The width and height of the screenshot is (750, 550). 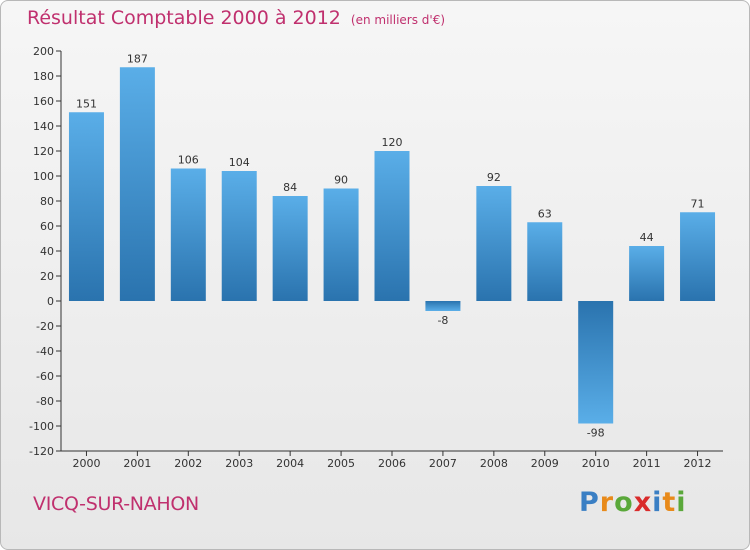 I want to click on data-label-2009: 63, so click(x=545, y=213).